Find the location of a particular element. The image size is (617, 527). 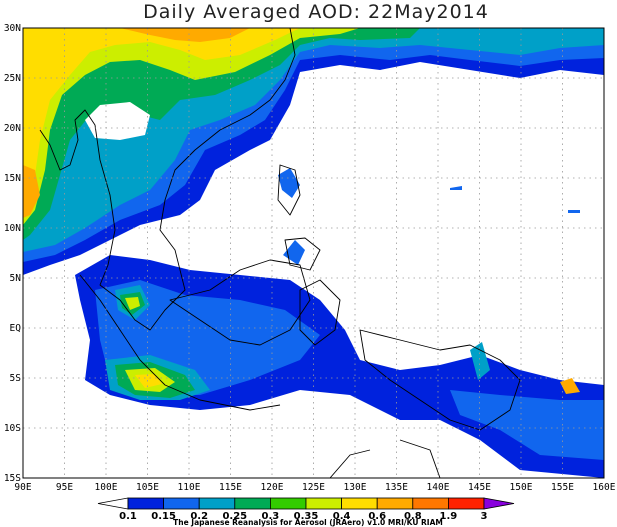

colorbar-level-label: 0.35 is located at coordinates (306, 516).